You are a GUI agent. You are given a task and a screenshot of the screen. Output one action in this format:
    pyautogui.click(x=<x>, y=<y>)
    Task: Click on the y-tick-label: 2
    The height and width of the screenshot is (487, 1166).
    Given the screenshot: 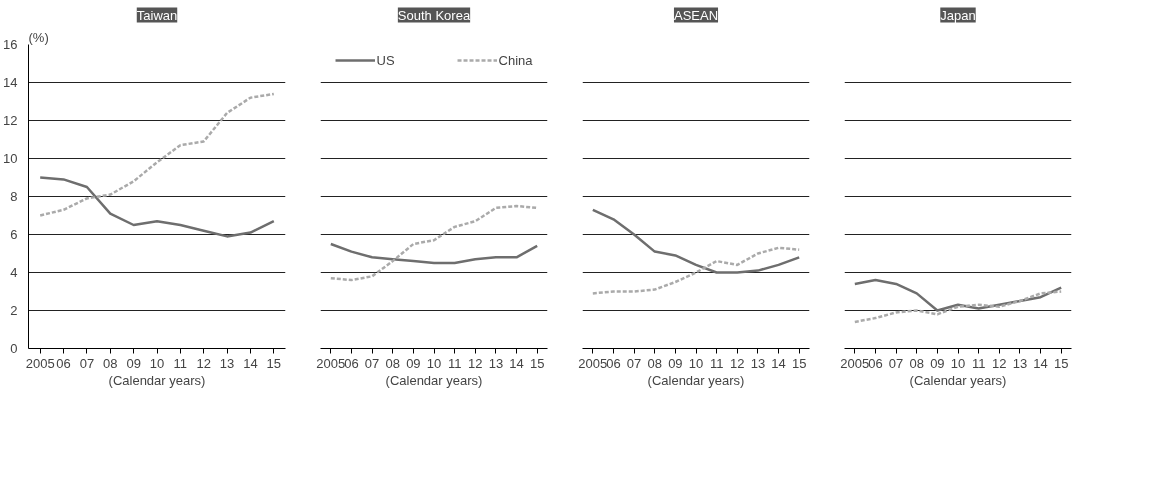 What is the action you would take?
    pyautogui.click(x=14, y=310)
    